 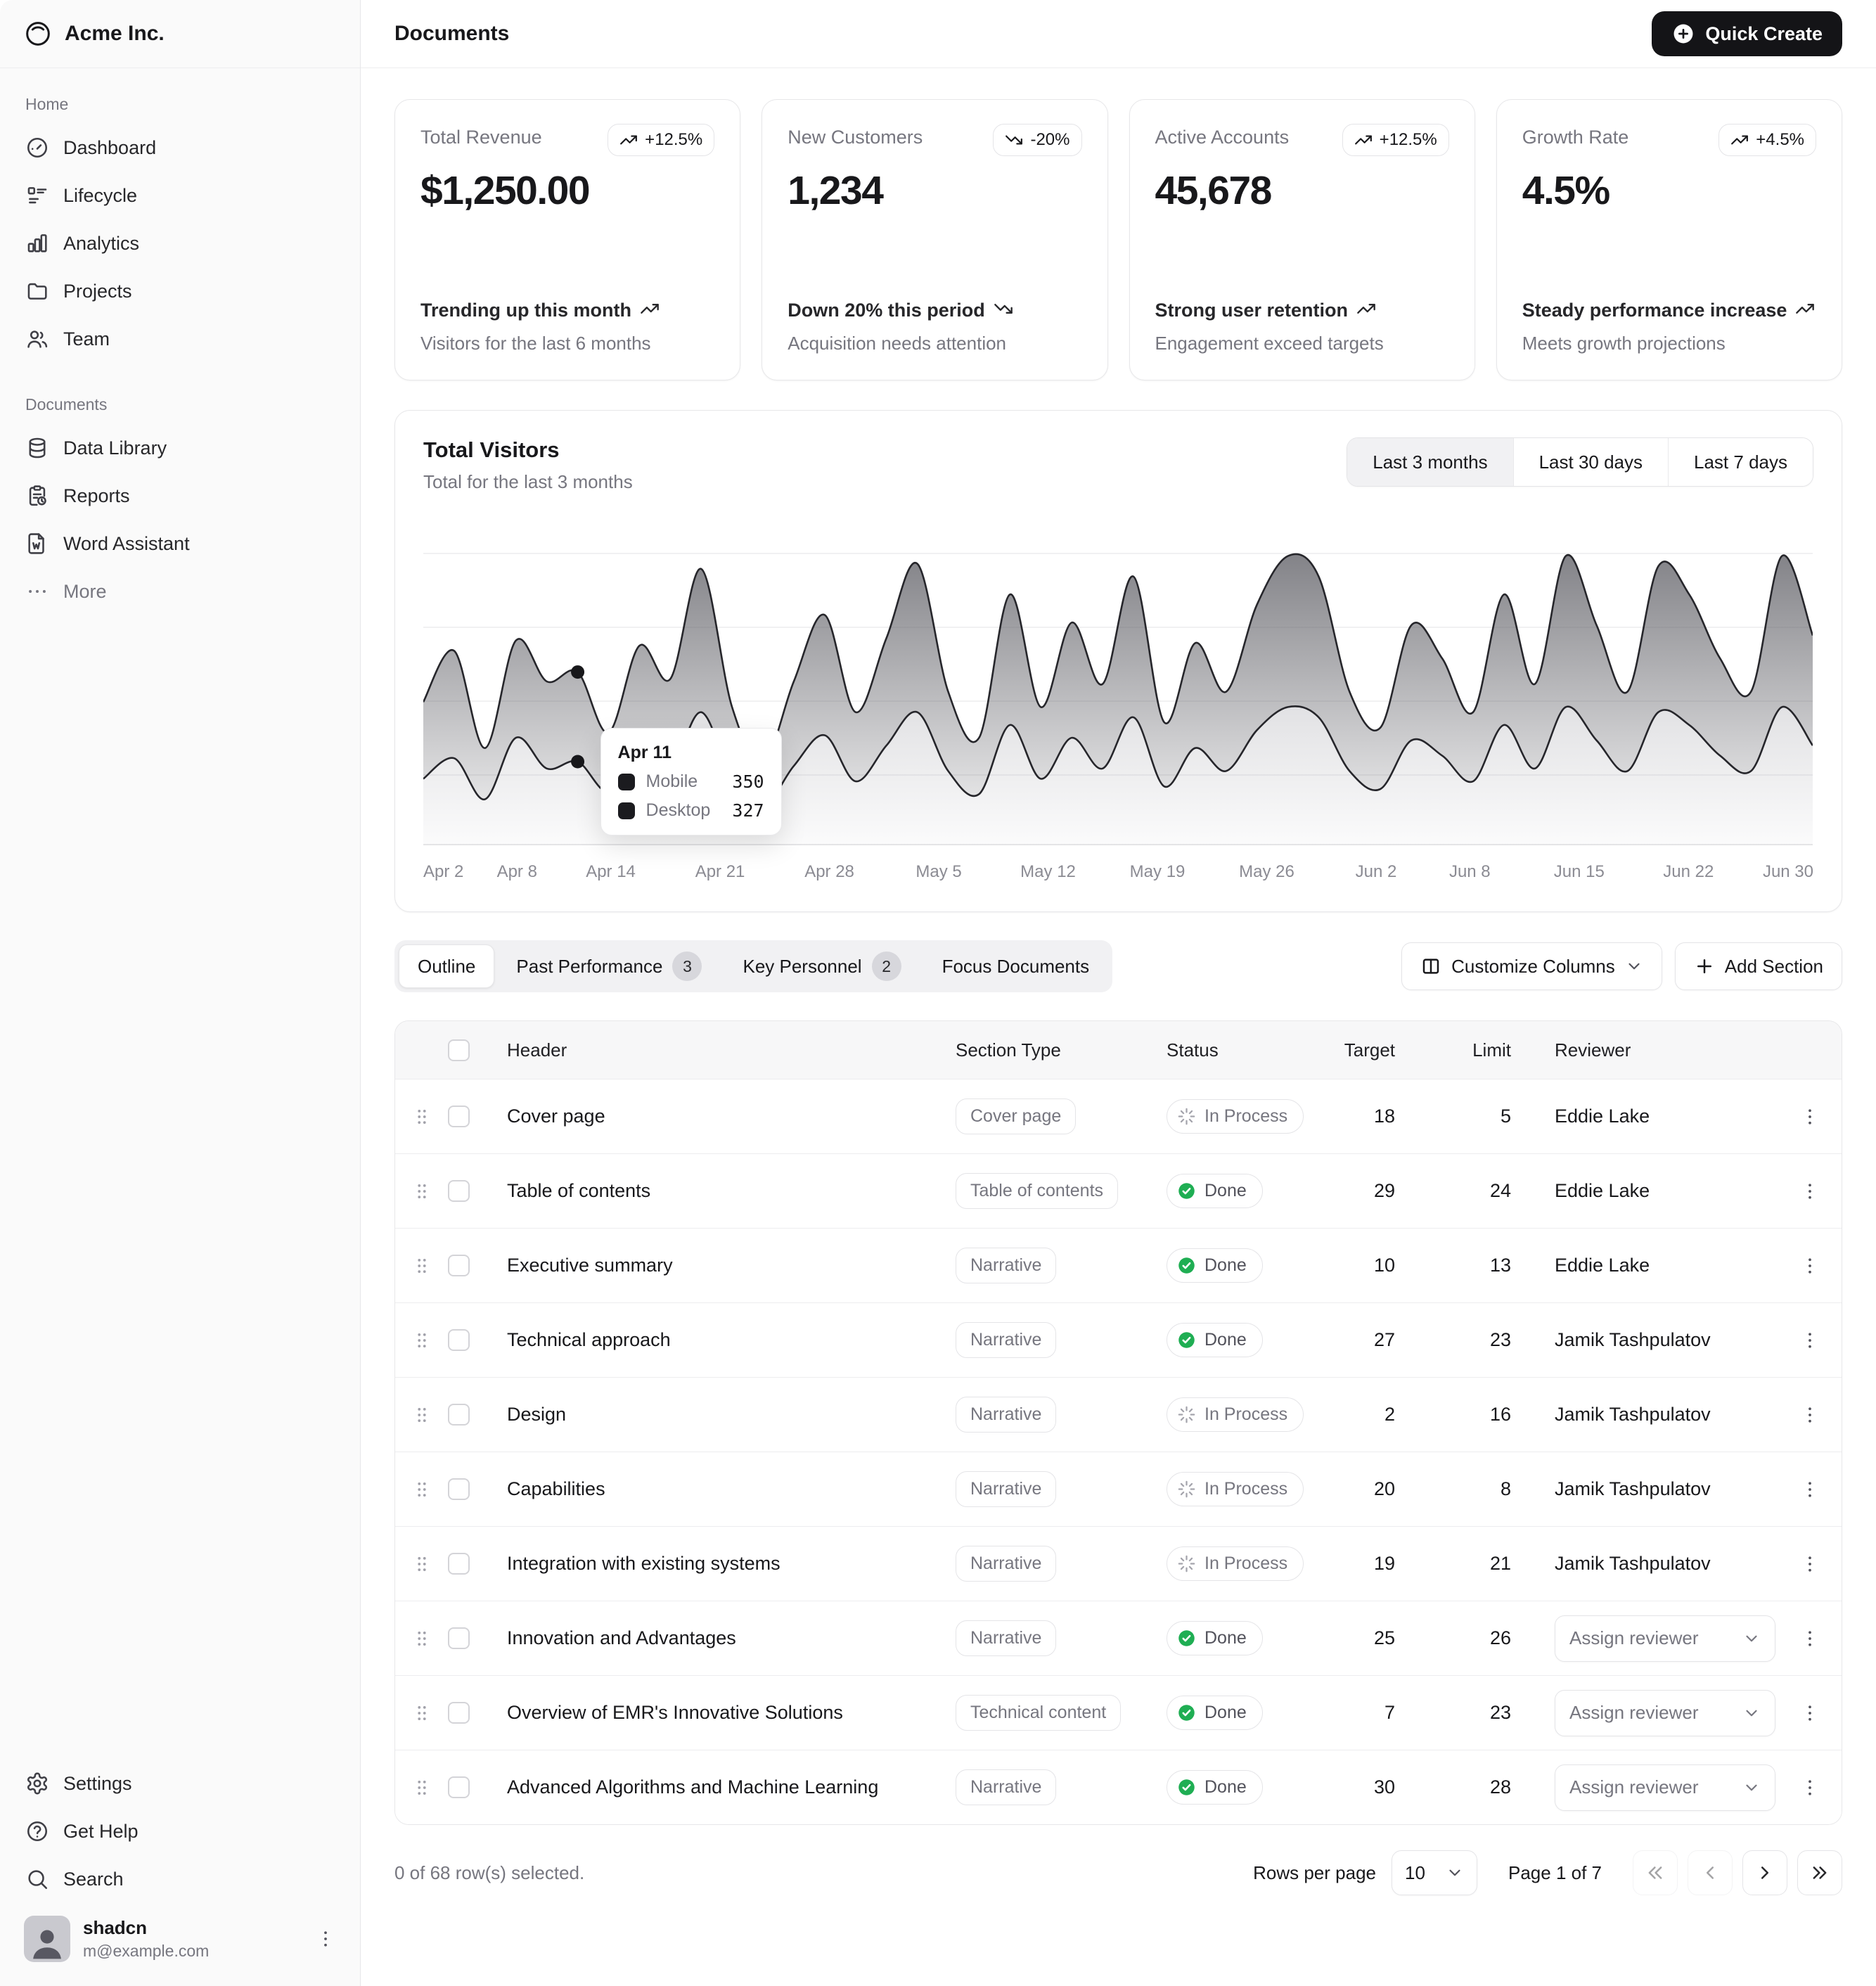 What do you see at coordinates (180, 591) in the screenshot?
I see `sidebar-item-more: More` at bounding box center [180, 591].